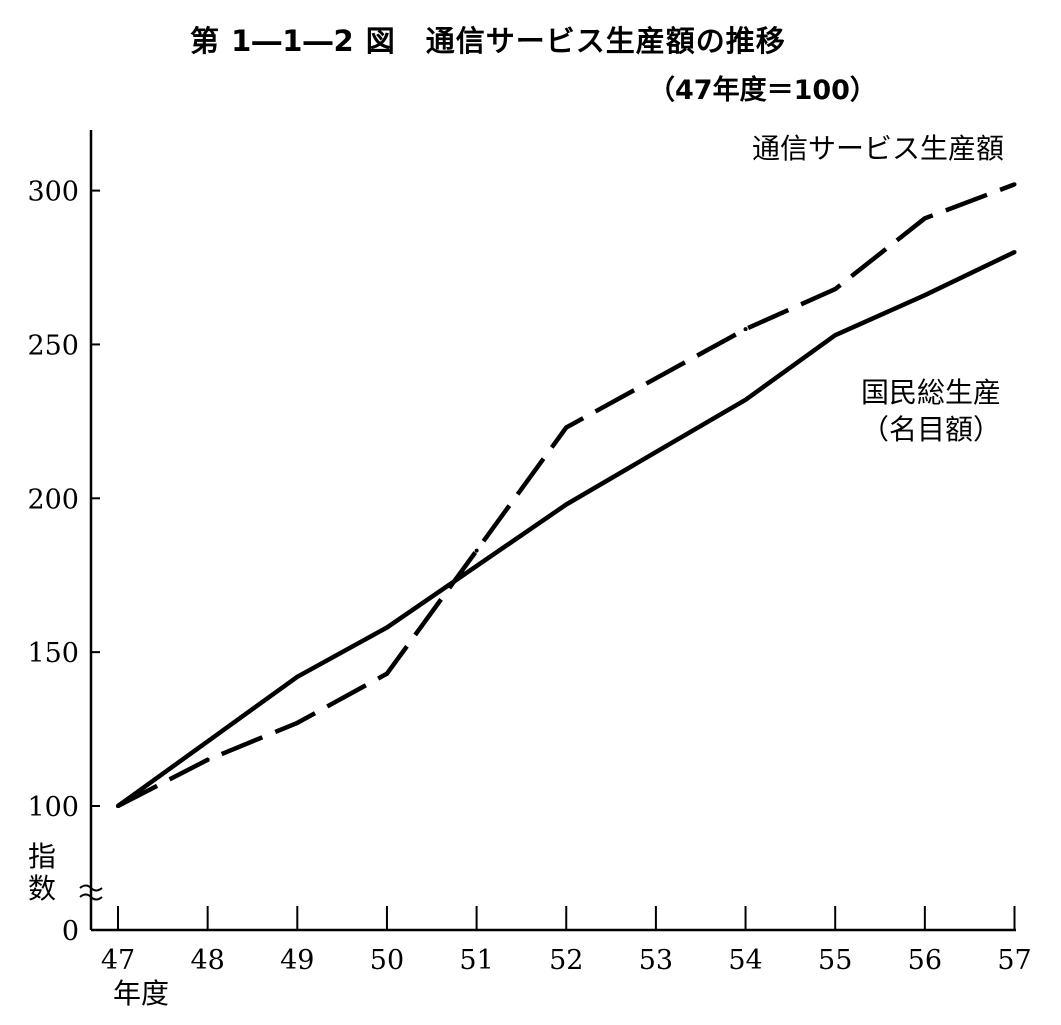 This screenshot has width=1061, height=1025. Describe the element at coordinates (118, 960) in the screenshot. I see `x-tick-label: 47` at that location.